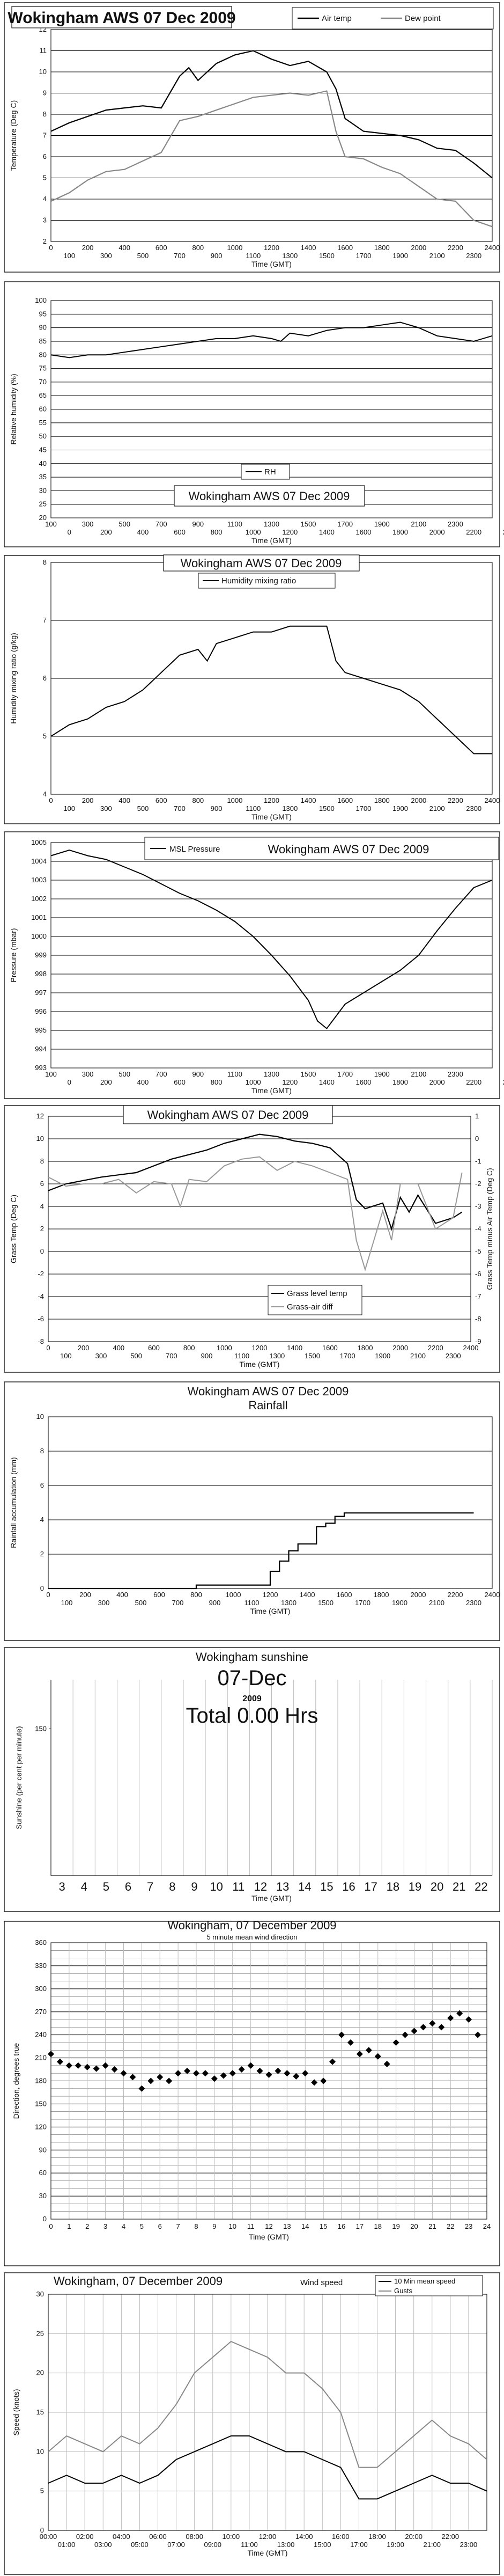 Image resolution: width=504 pixels, height=2576 pixels. I want to click on x-tick-label: 1800, so click(400, 532).